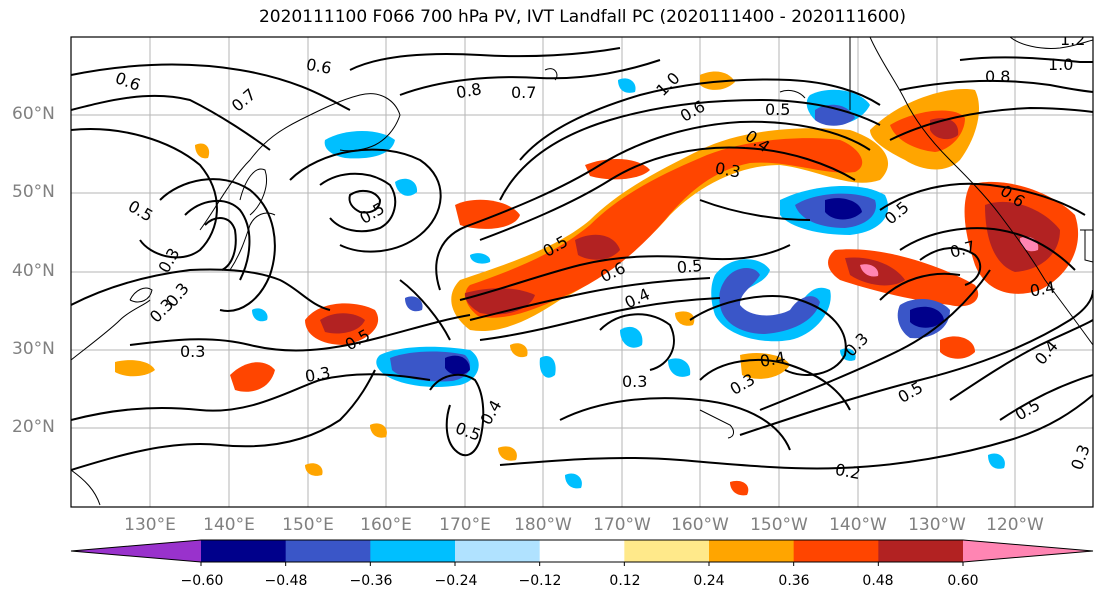 The image size is (1105, 601). I want to click on colorbar, so click(582, 552).